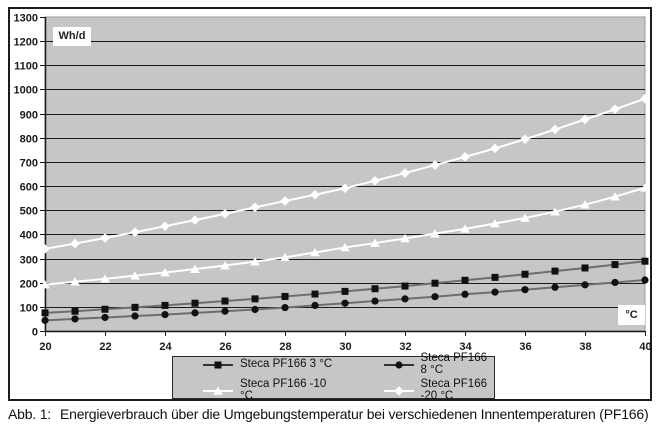 The image size is (664, 429). I want to click on figure-caption-number: Abb. 1:, so click(29, 414).